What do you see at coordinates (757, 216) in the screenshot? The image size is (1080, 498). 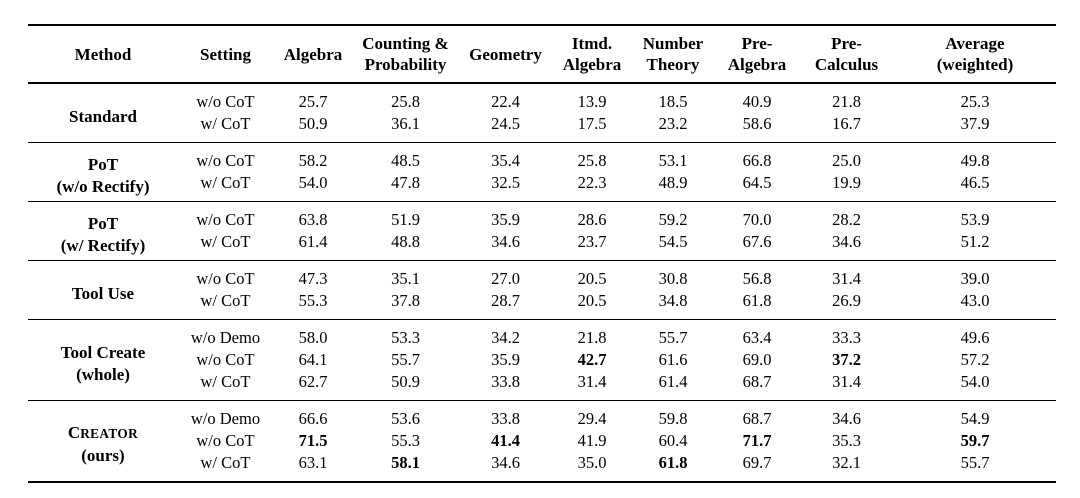 I see `value-cell: 70.0` at bounding box center [757, 216].